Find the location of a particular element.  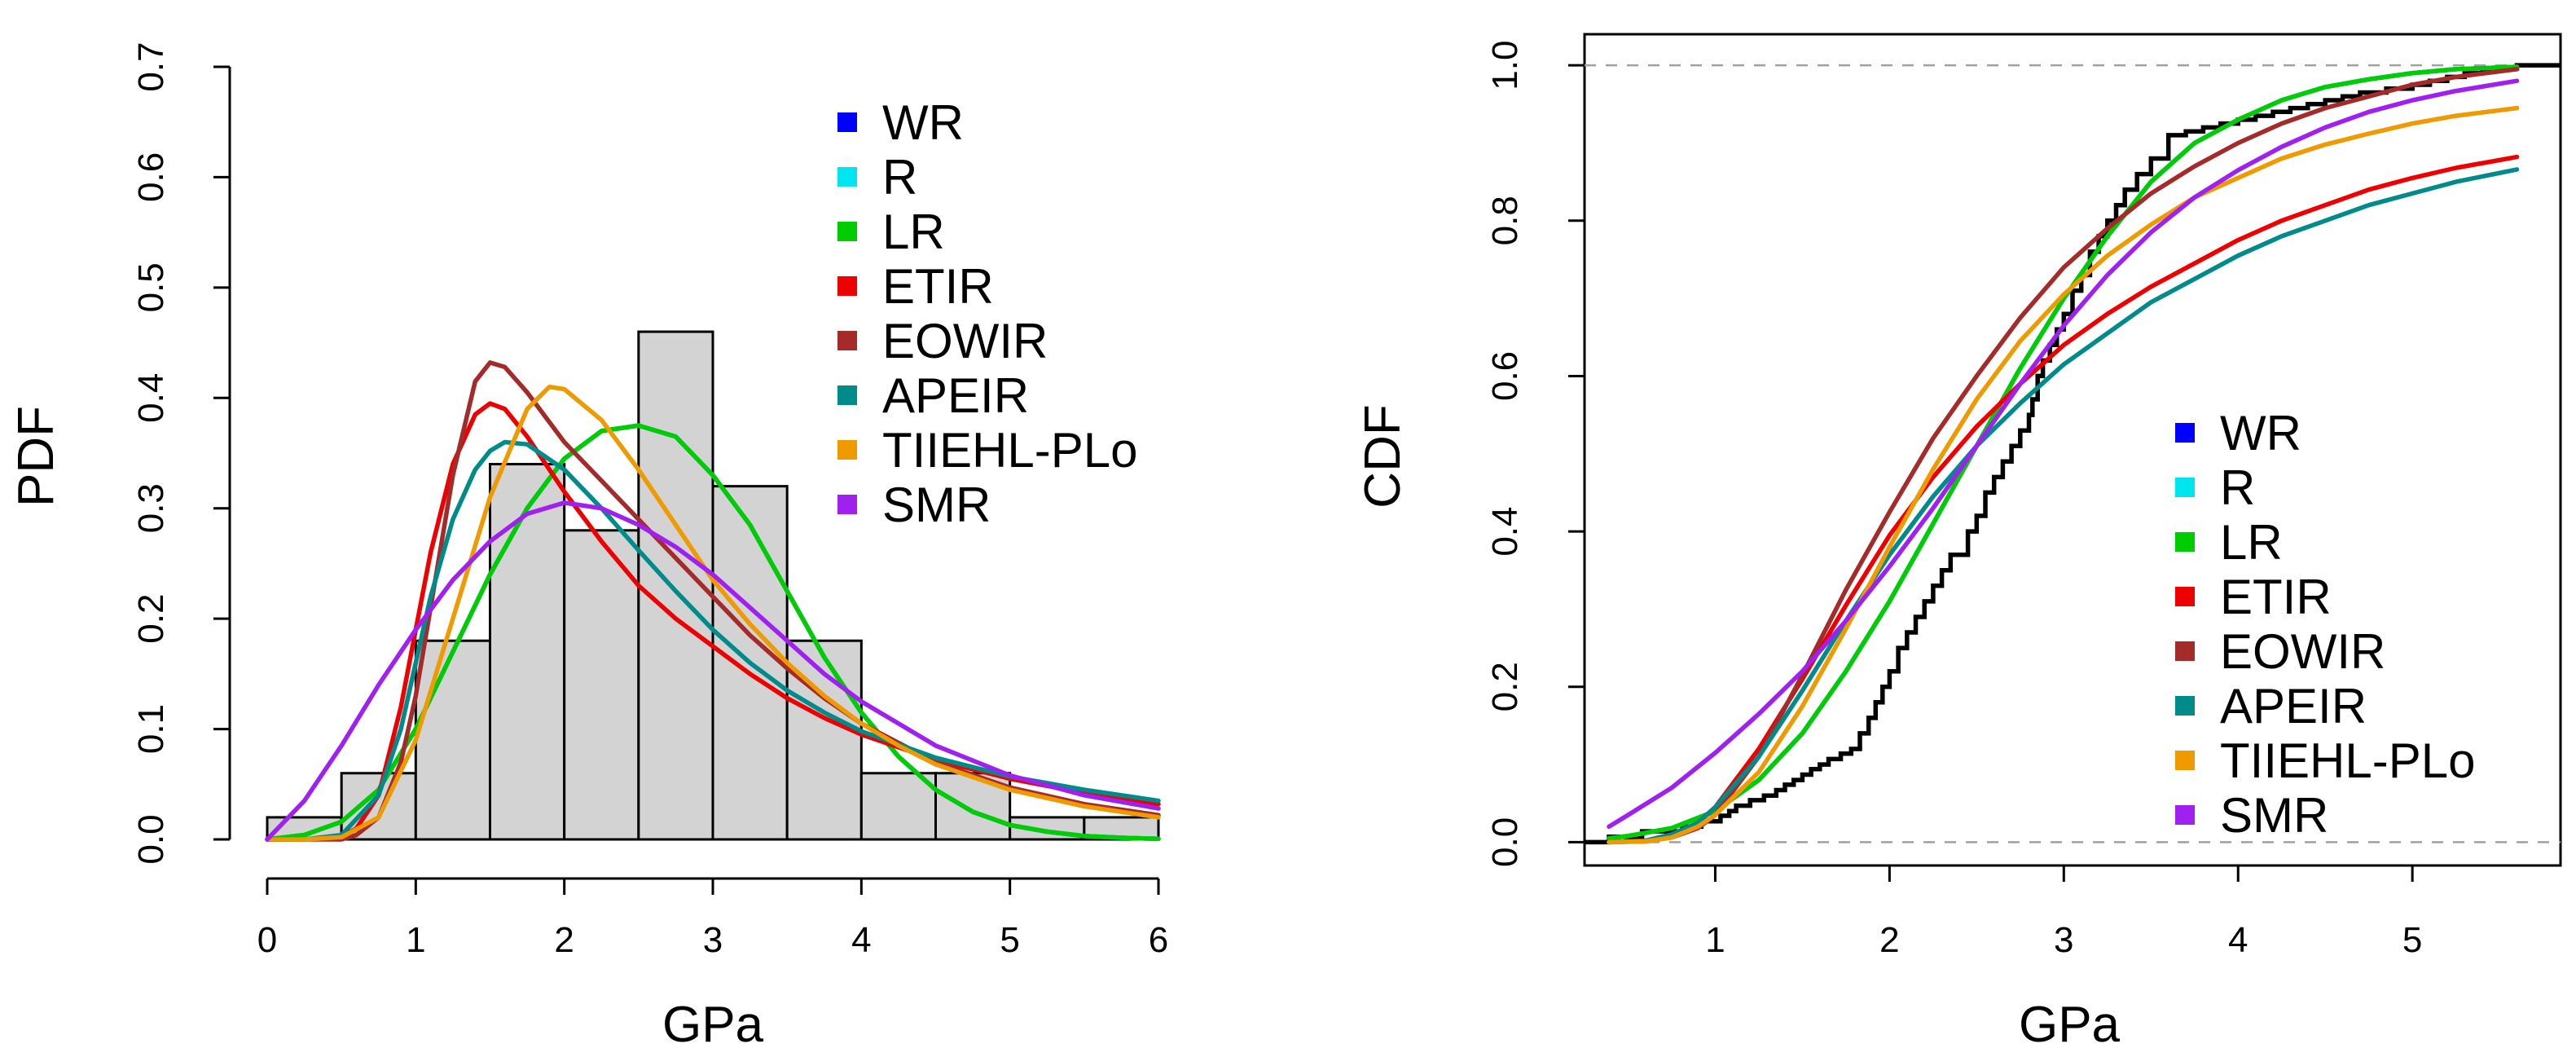

pdf-y-tick-label-0-6: 0.6 is located at coordinates (151, 177).